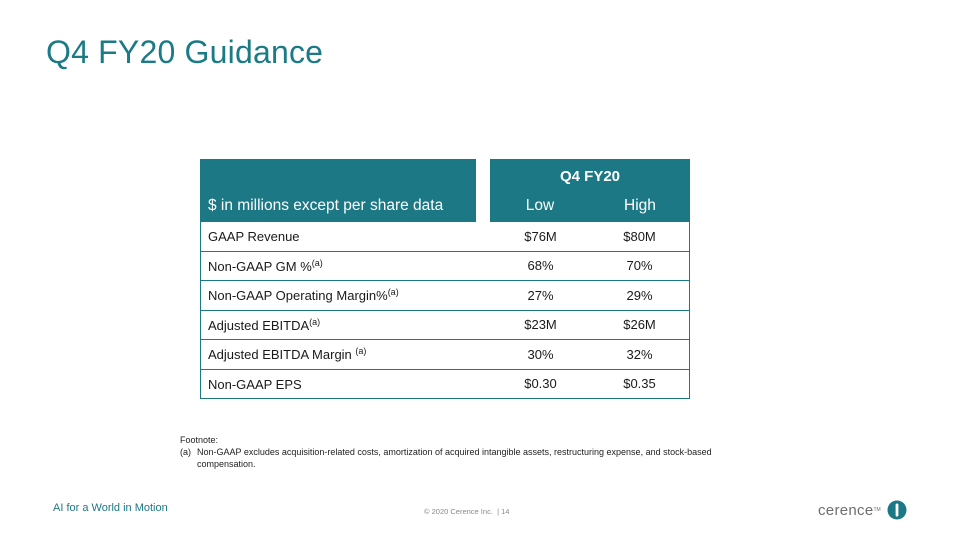  I want to click on row-label: Adjusted EBITDA(a), so click(264, 324).